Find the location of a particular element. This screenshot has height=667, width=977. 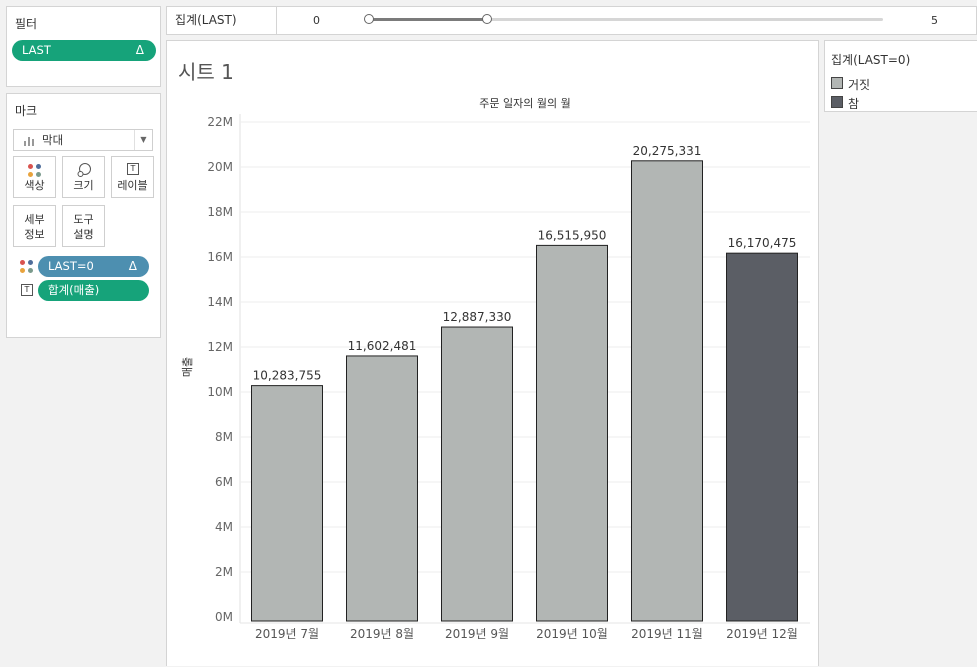

y-tick-label: 22M is located at coordinates (220, 122).